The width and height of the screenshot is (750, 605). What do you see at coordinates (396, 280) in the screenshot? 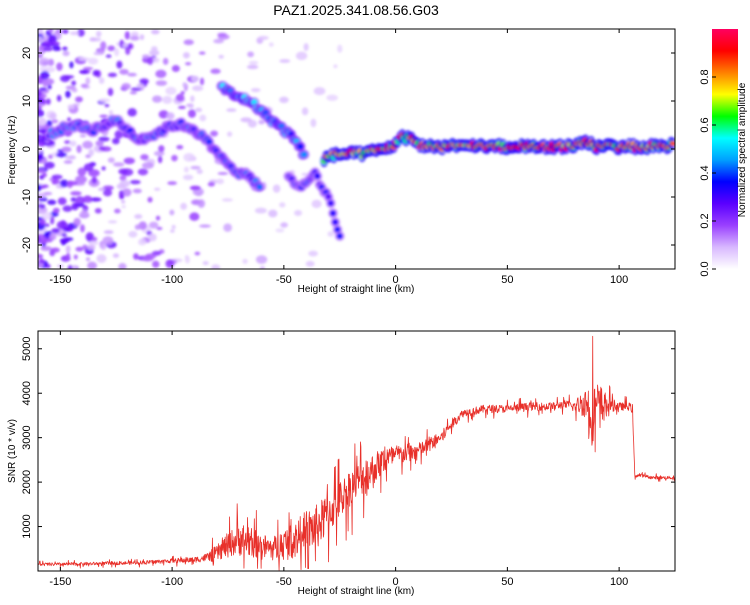
I see `x-tick-label: 0` at bounding box center [396, 280].